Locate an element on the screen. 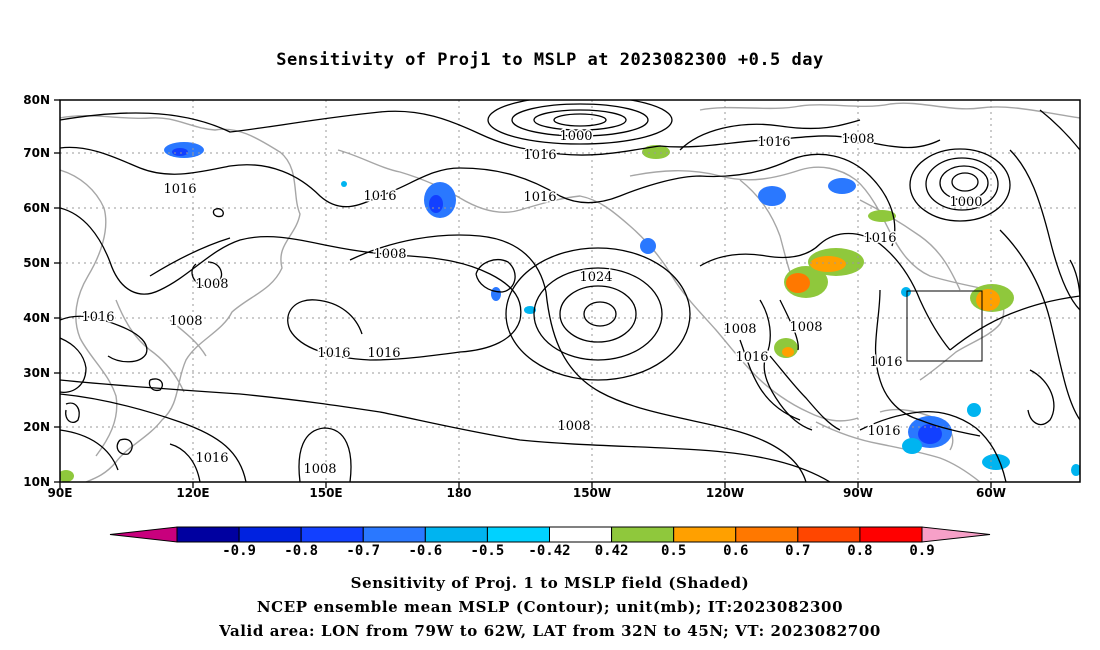 This screenshot has width=1100, height=650. lat-label-60n: 60N is located at coordinates (36, 208).